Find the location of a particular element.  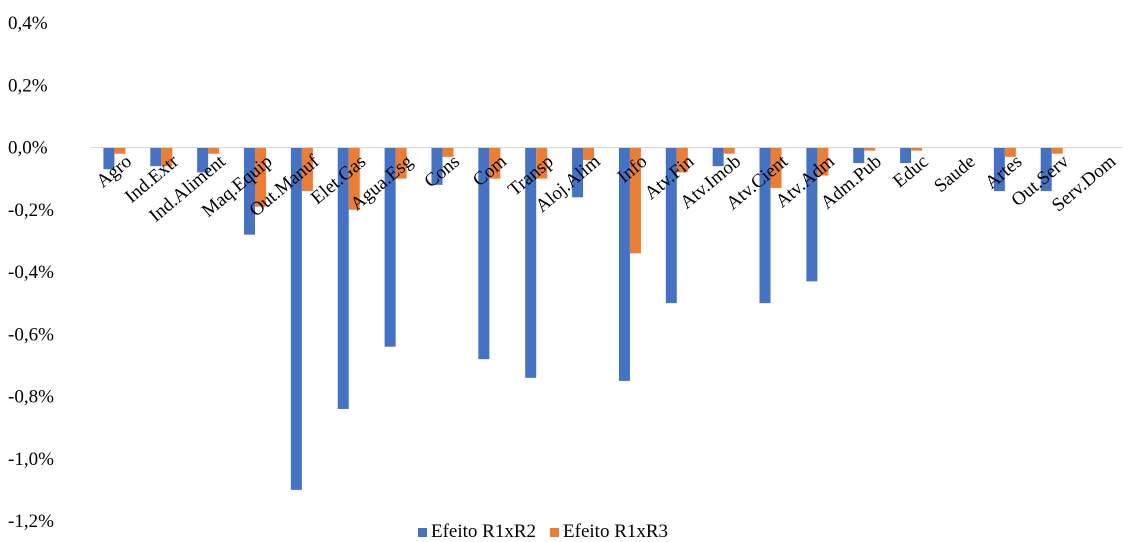

legend-label-r1xr2: Efeito R1xR2 is located at coordinates (484, 531).